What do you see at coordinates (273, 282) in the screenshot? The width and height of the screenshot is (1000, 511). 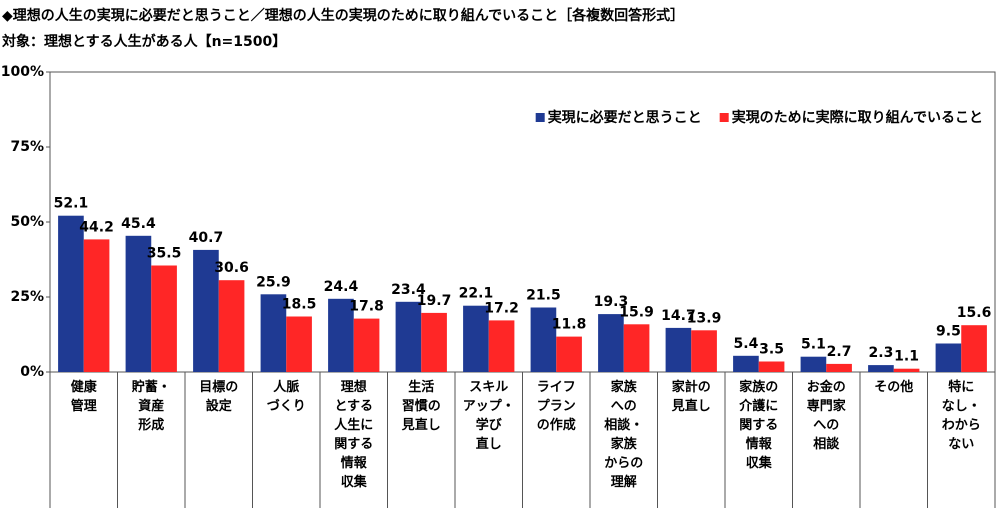 I see `value-label: 25.9` at bounding box center [273, 282].